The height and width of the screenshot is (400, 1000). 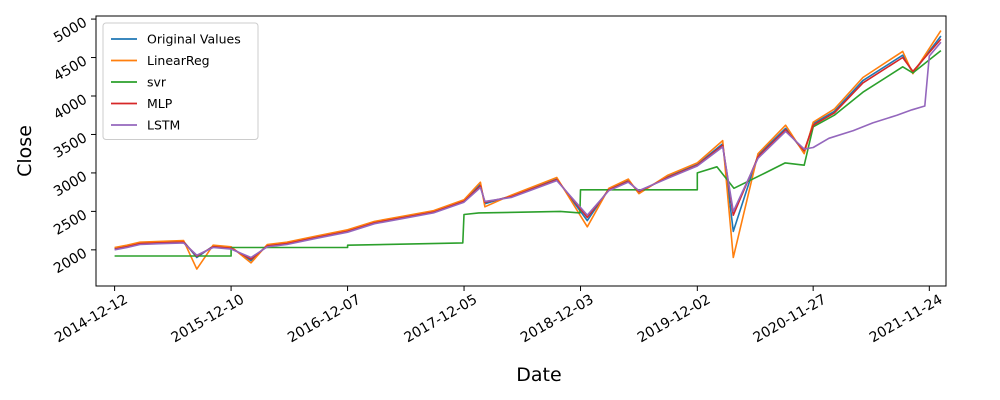 I want to click on x-tick-label: 2016-12-07, so click(x=324, y=319).